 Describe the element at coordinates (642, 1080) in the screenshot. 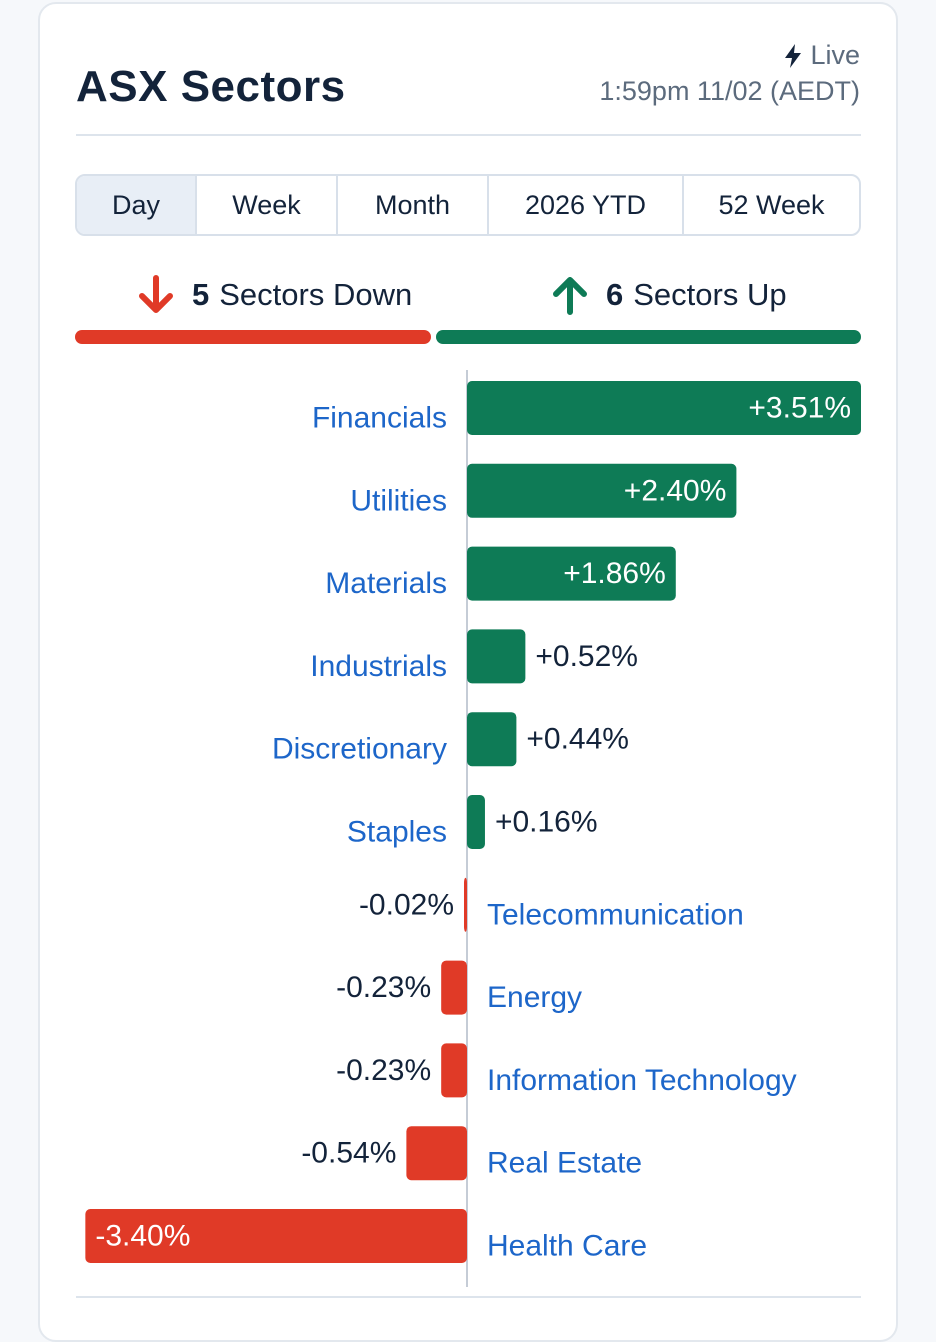

I see `sector-label-information-technology: Information Technology` at that location.